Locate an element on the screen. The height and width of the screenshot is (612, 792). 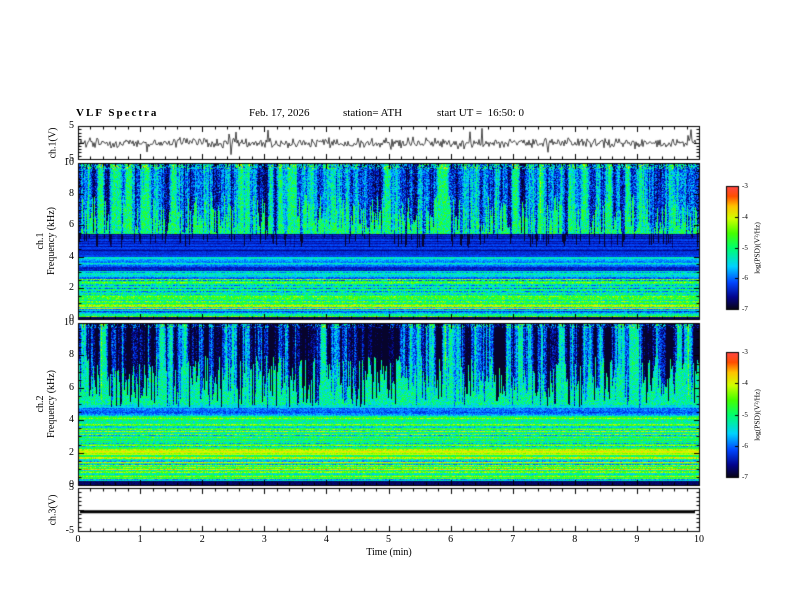
x-tick-label: 5 is located at coordinates (388, 539).